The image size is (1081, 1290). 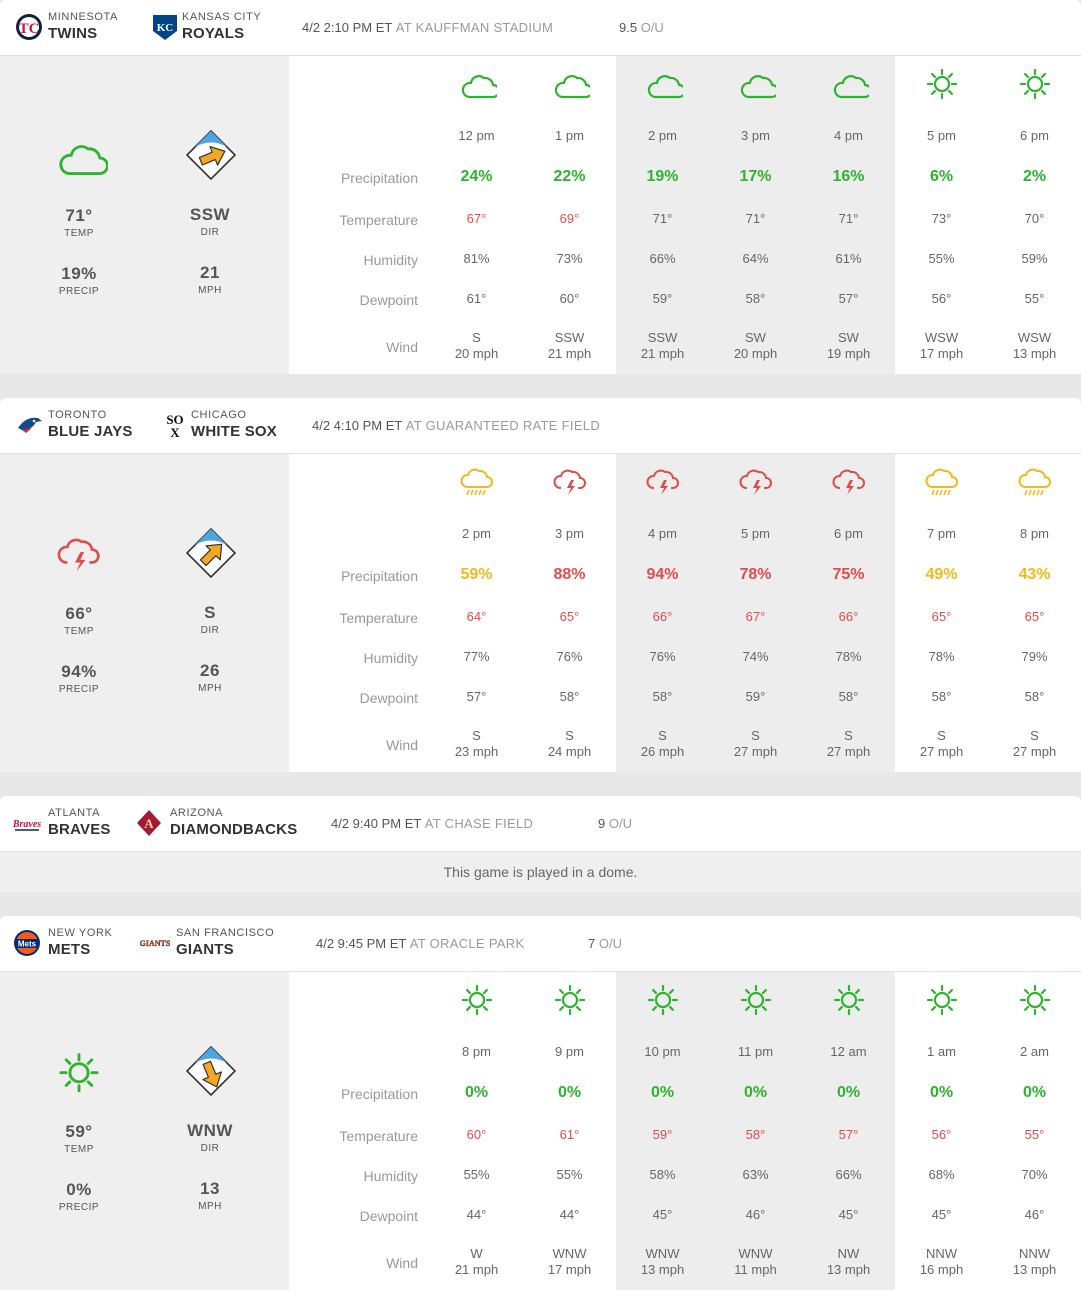 What do you see at coordinates (79, 1207) in the screenshot?
I see `summary-precip-label: PRECIP` at bounding box center [79, 1207].